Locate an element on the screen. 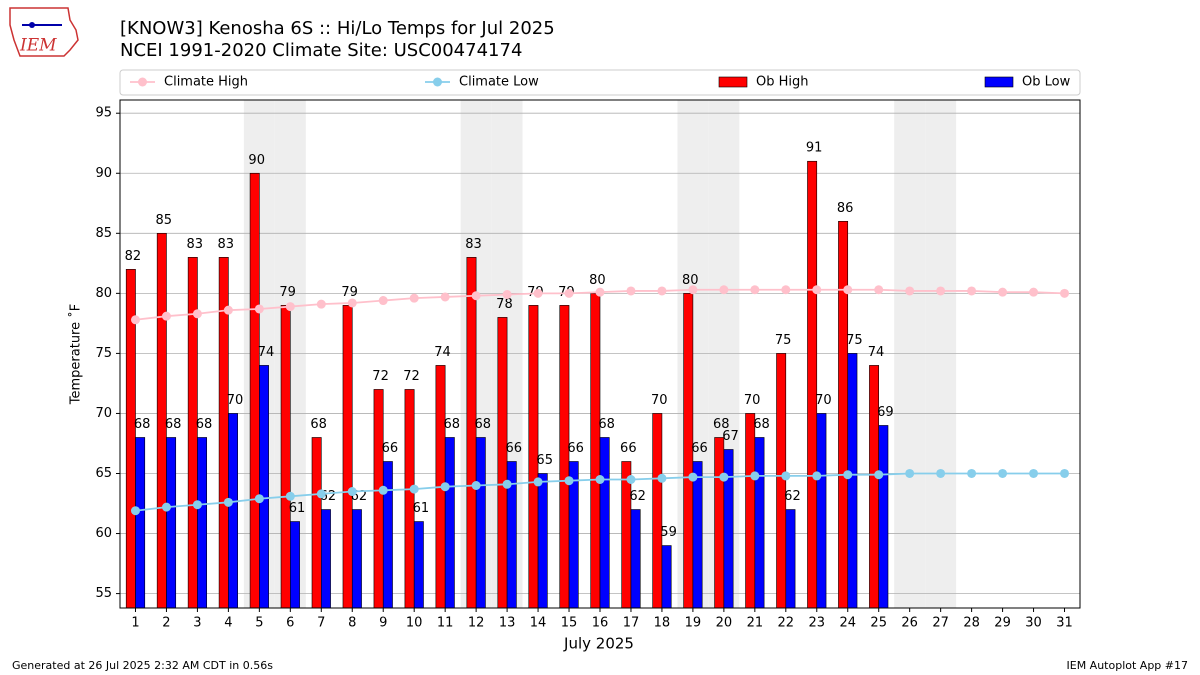 Image resolution: width=1200 pixels, height=675 pixels. x-tick-label: 28 is located at coordinates (971, 623).